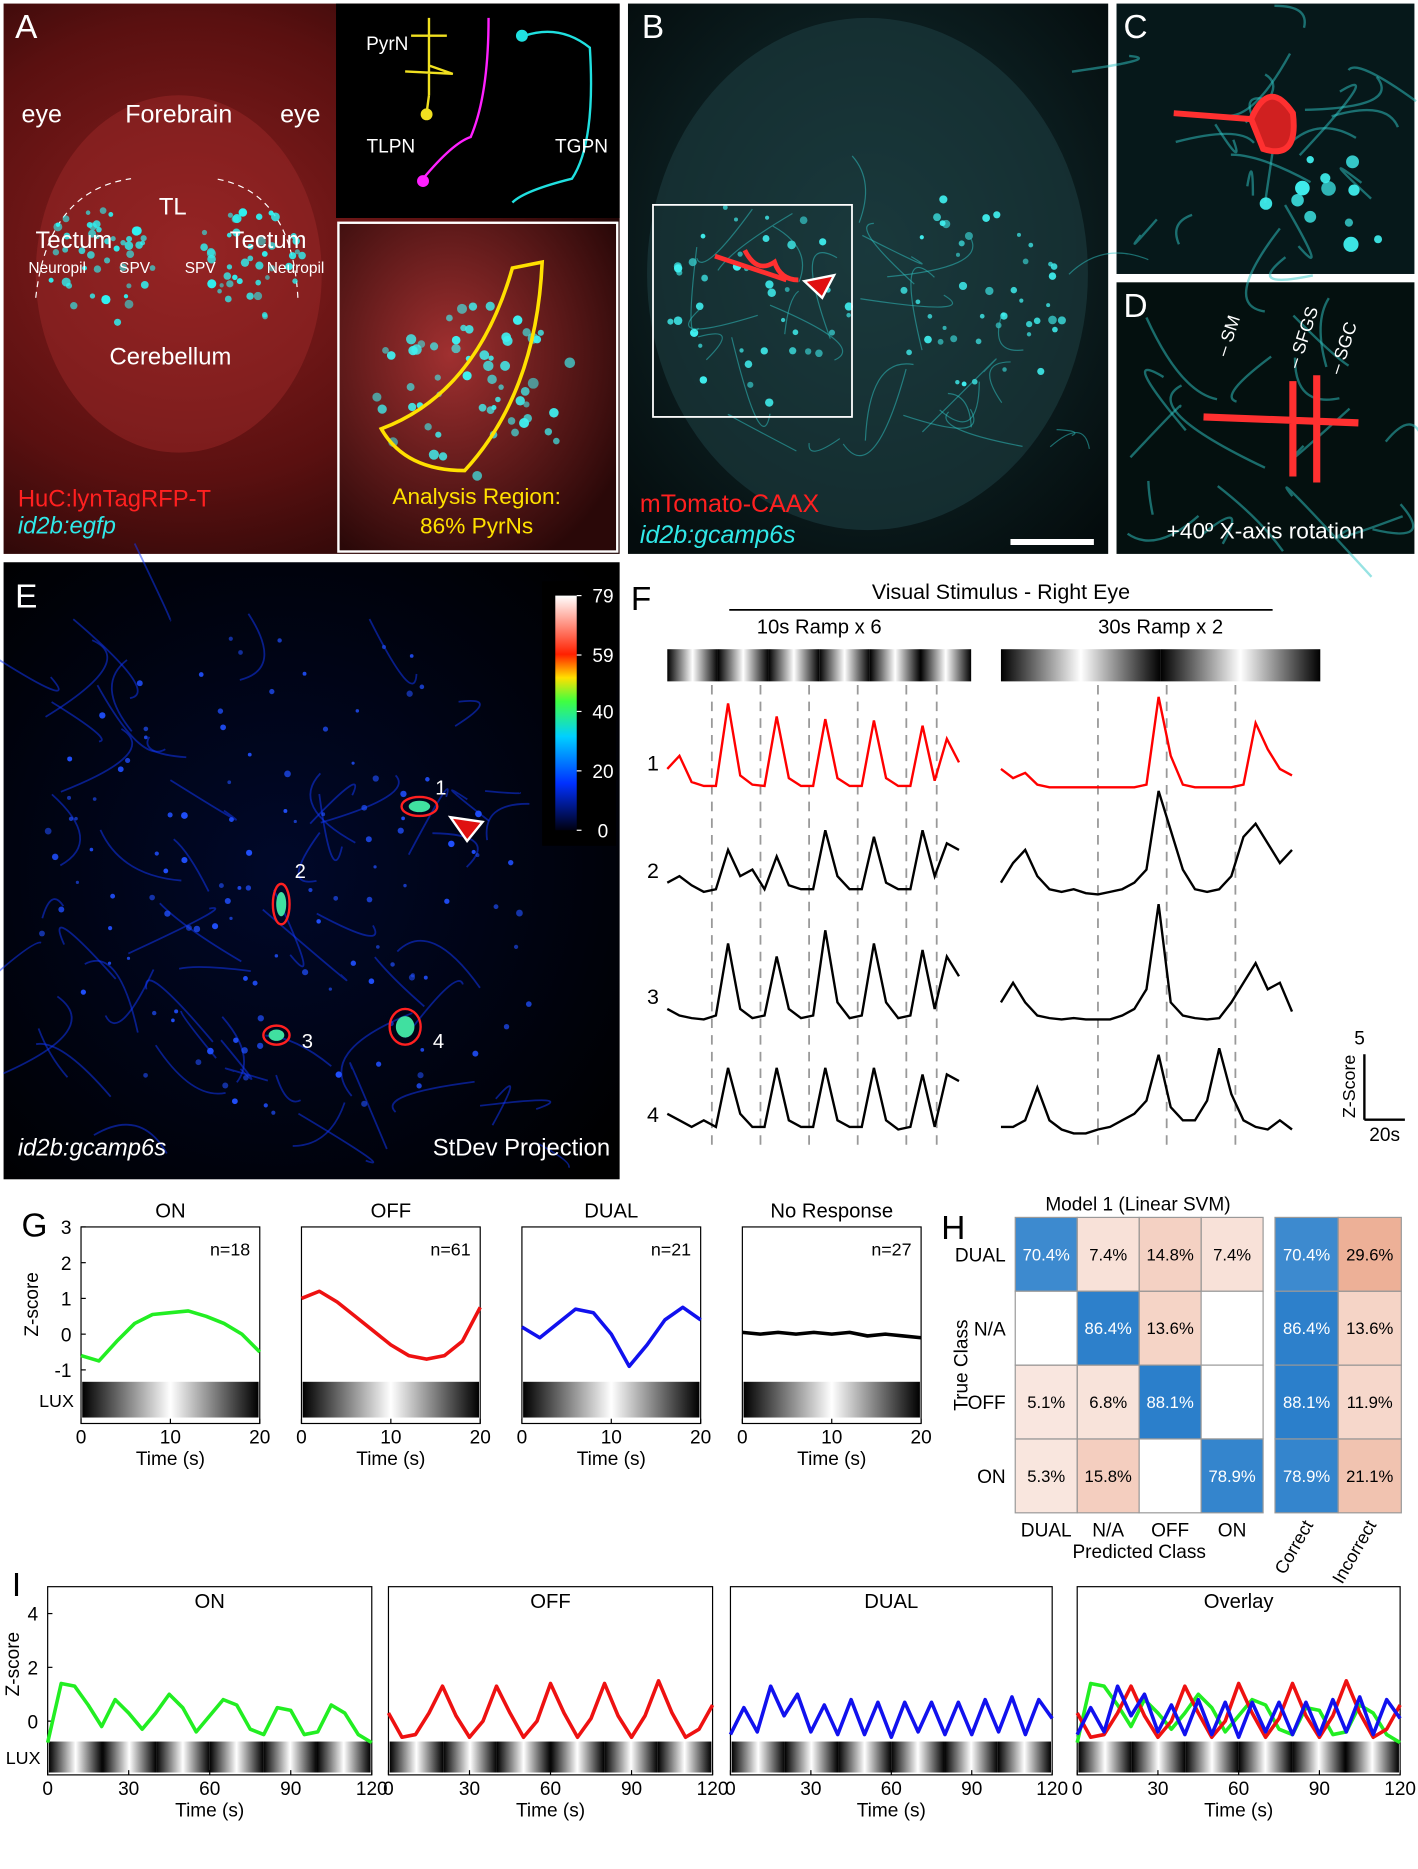 Image resolution: width=1418 pixels, height=1869 pixels. I want to click on cell-label: 86.4%, so click(1306, 1328).